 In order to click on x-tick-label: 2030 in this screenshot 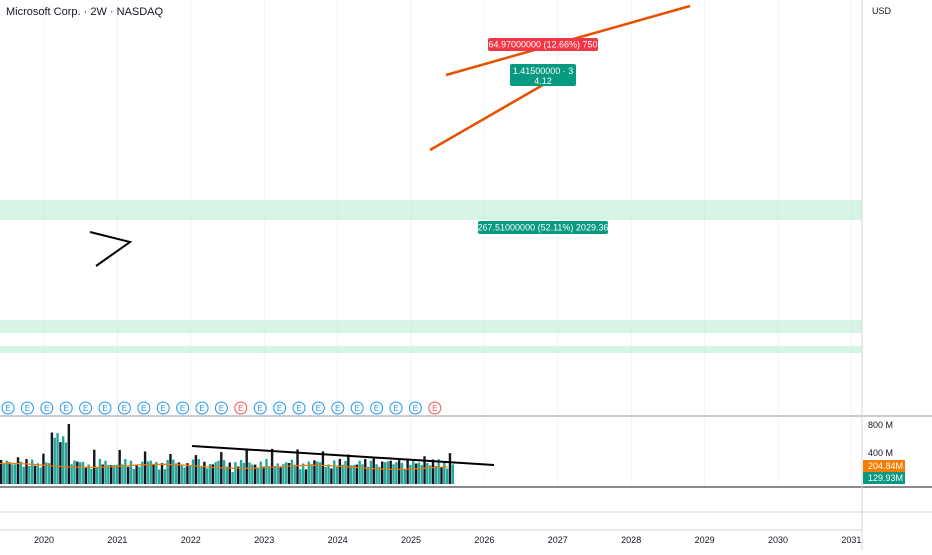, I will do `click(778, 540)`.